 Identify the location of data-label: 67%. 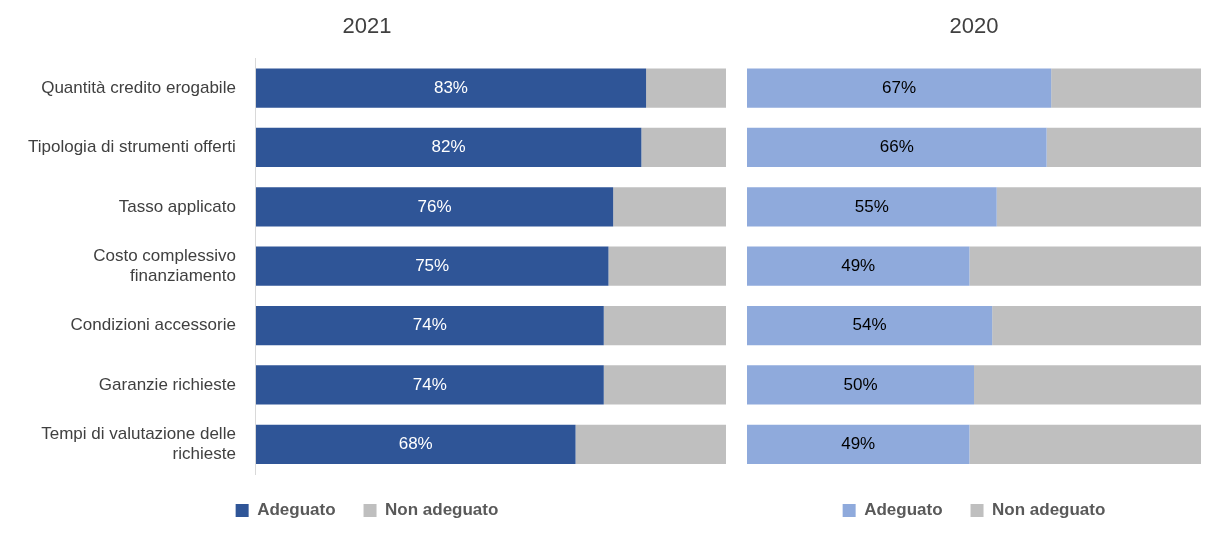
(899, 87).